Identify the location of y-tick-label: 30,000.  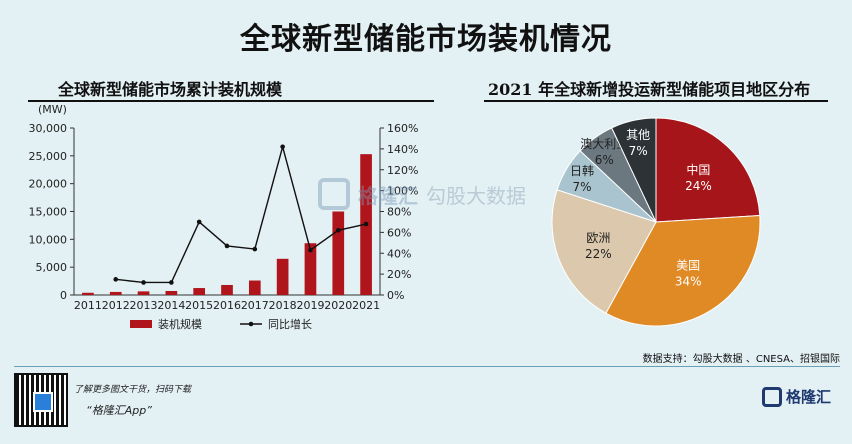
(48, 128).